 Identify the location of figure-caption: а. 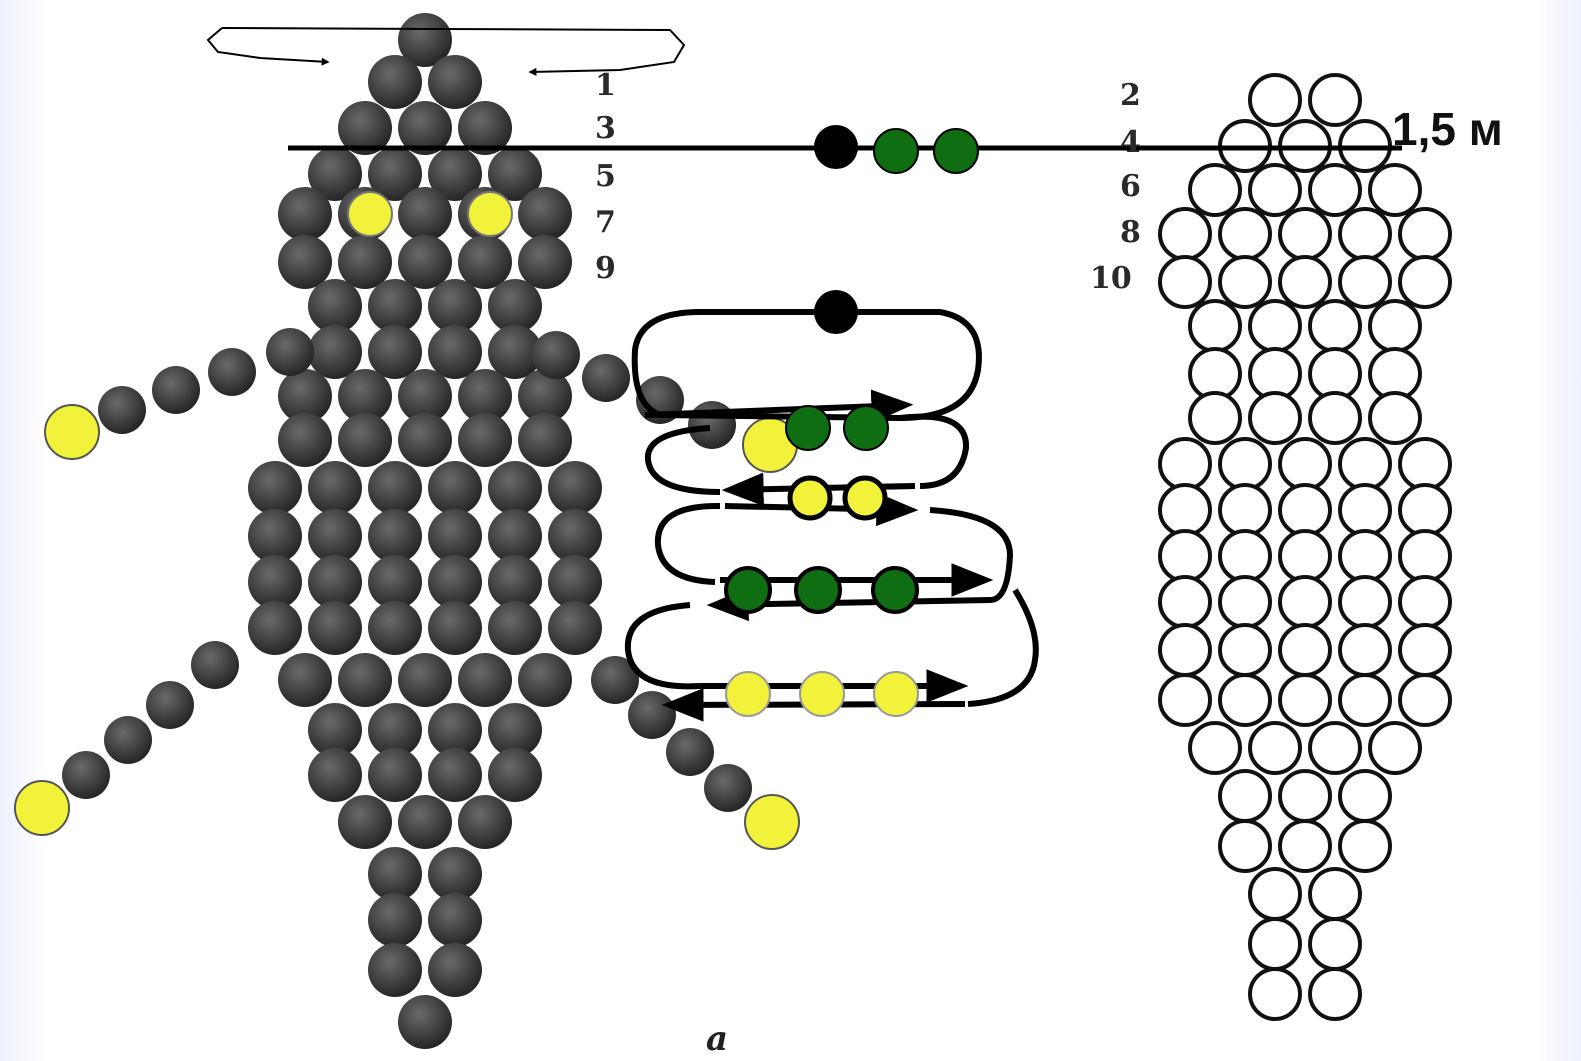
(717, 1039).